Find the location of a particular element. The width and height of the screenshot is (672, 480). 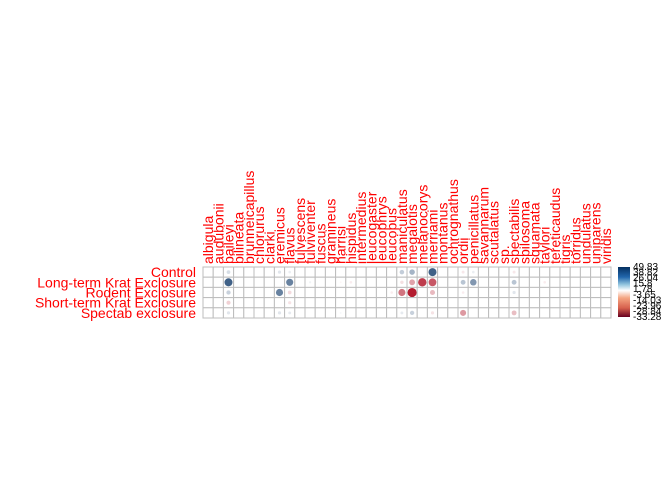

column-label: squamata is located at coordinates (535, 233).